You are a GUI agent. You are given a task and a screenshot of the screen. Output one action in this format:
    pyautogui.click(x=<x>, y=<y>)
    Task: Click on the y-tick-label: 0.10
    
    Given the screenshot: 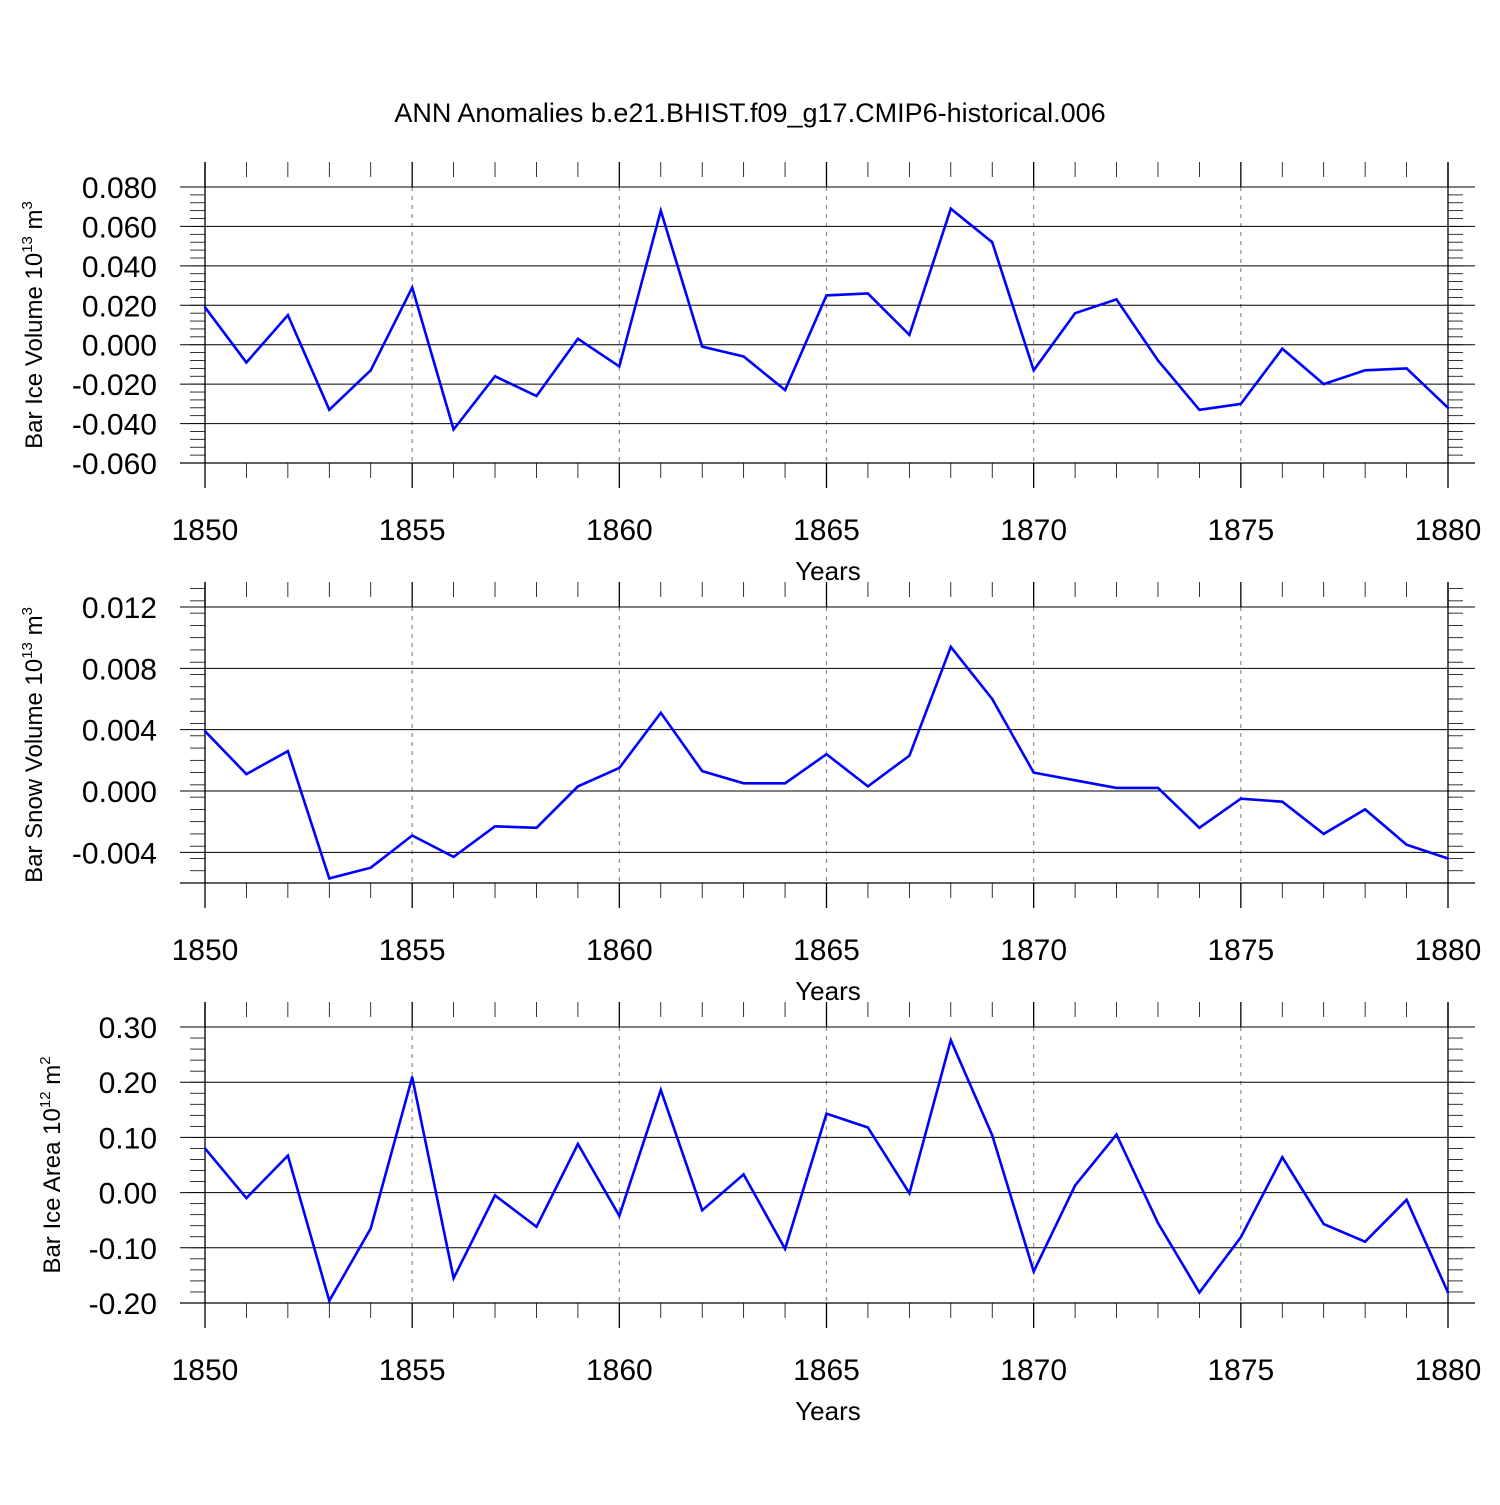 What is the action you would take?
    pyautogui.click(x=128, y=1138)
    